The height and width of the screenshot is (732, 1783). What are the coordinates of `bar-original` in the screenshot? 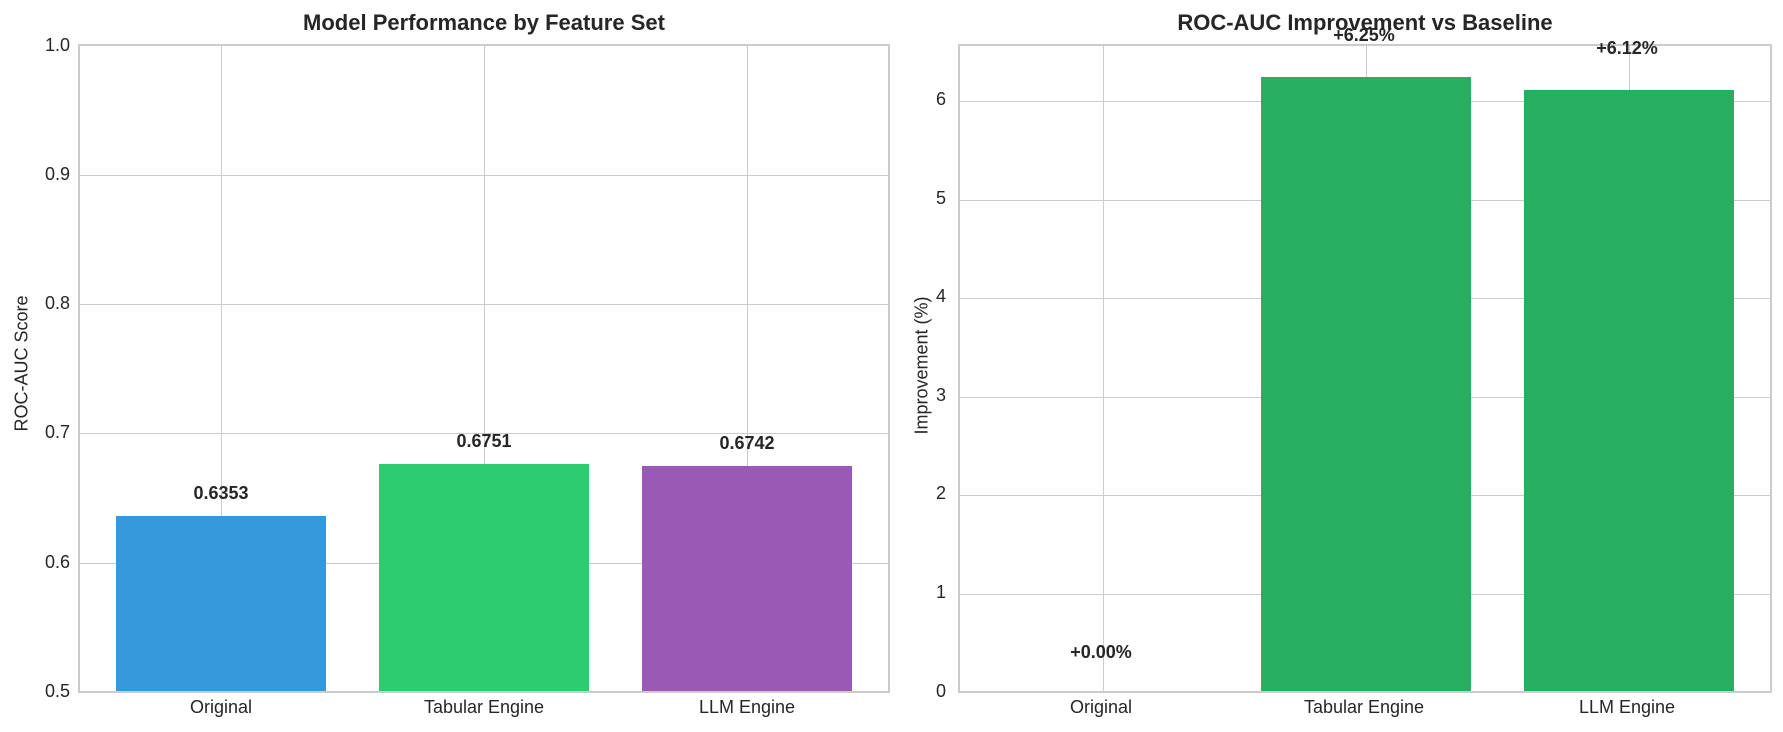 It's located at (221, 603).